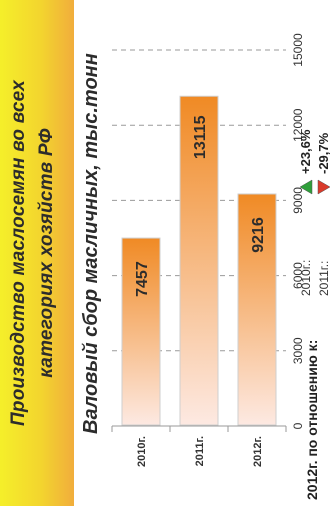  I want to click on comparison-2011-value: -29,7%, so click(323, 153).